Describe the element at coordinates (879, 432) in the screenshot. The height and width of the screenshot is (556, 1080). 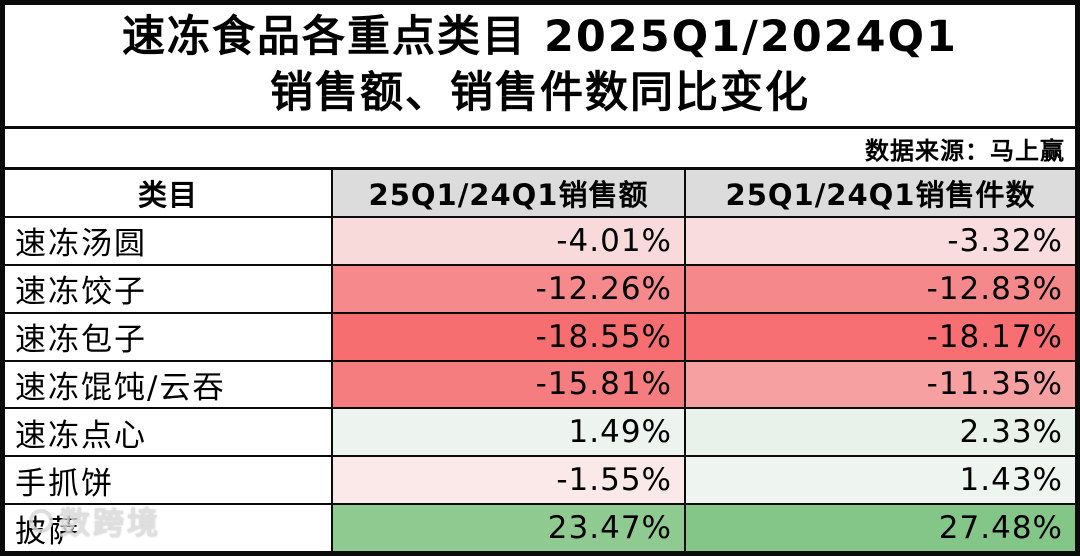
I see `volume-change-cell: 2.33%` at that location.